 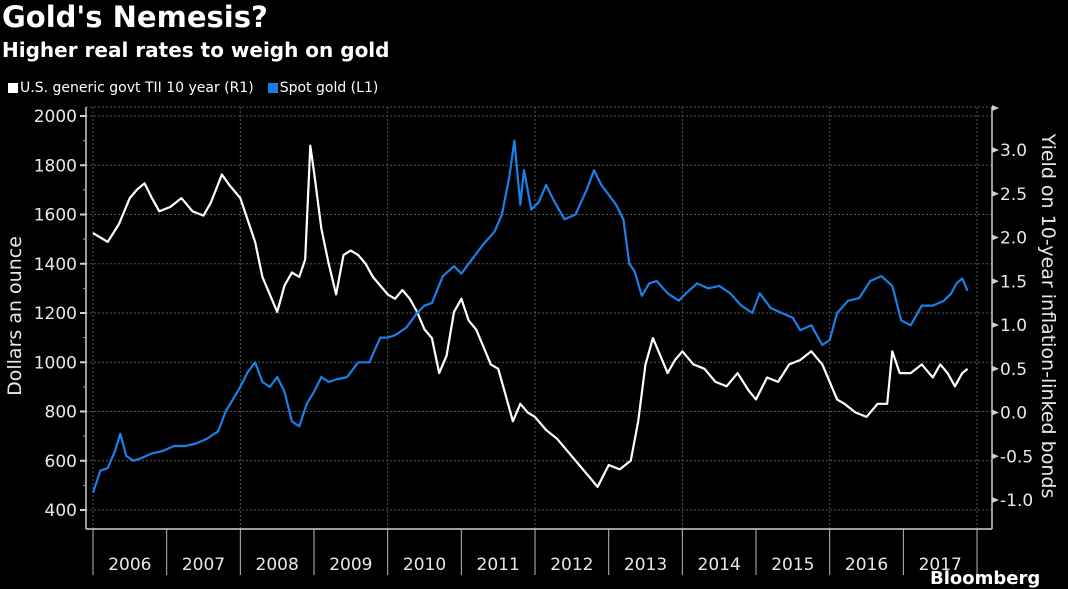 What do you see at coordinates (985, 578) in the screenshot?
I see `source-label: Bloomberg` at bounding box center [985, 578].